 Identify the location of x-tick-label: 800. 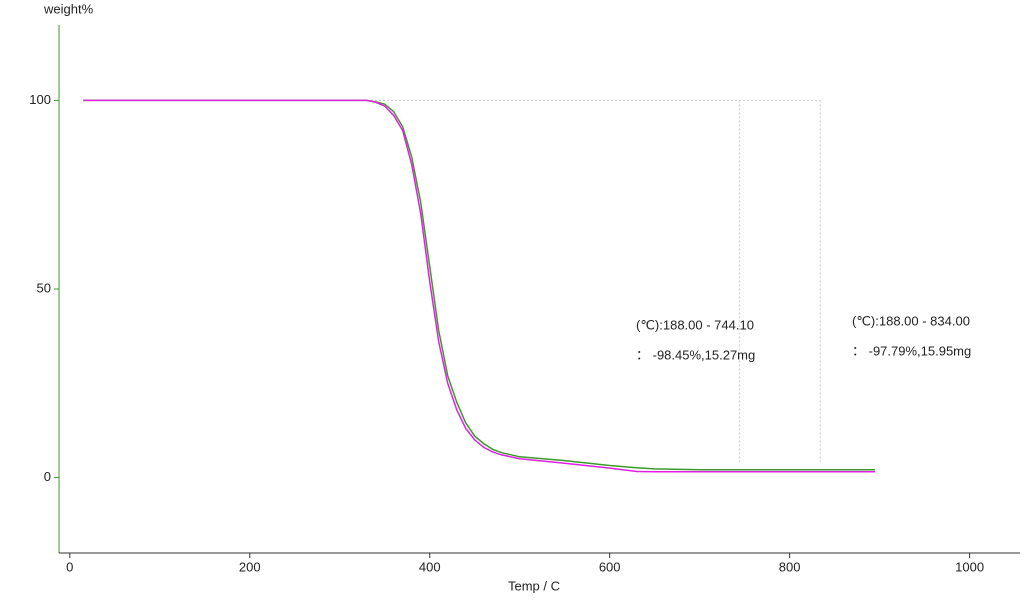
(790, 566).